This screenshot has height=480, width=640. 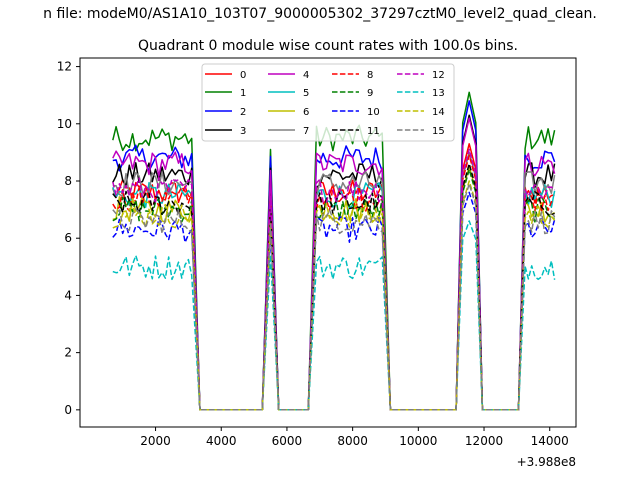 I want to click on legend-label-13: 13, so click(x=438, y=93).